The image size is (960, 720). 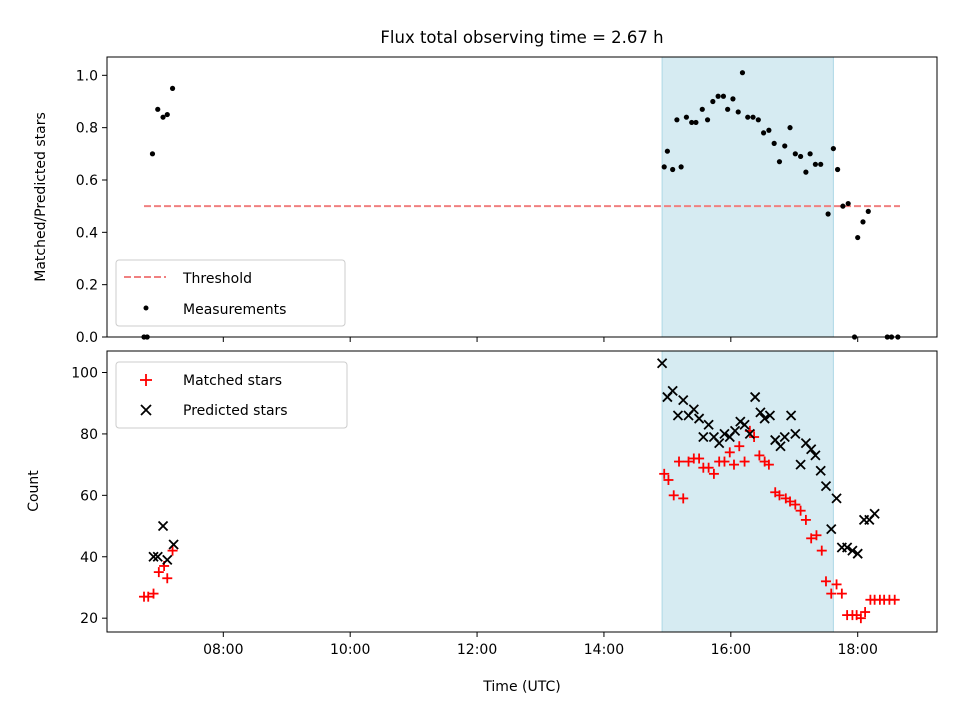 I want to click on legend-matched-label: Matched stars, so click(x=232, y=381).